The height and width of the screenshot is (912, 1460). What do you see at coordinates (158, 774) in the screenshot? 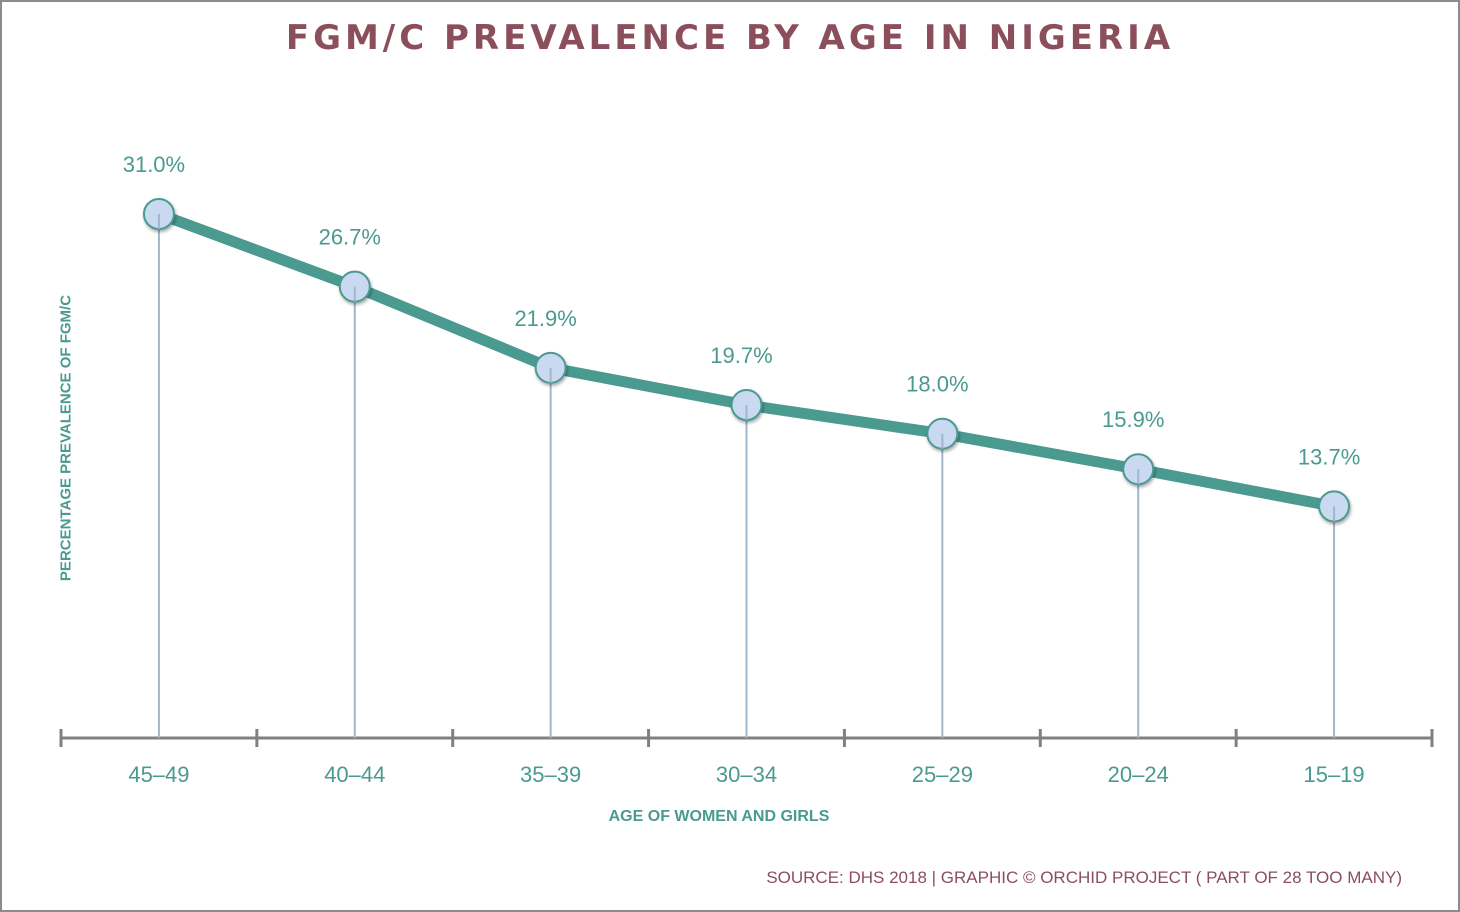
I see `x-tick-label: 45–49` at bounding box center [158, 774].